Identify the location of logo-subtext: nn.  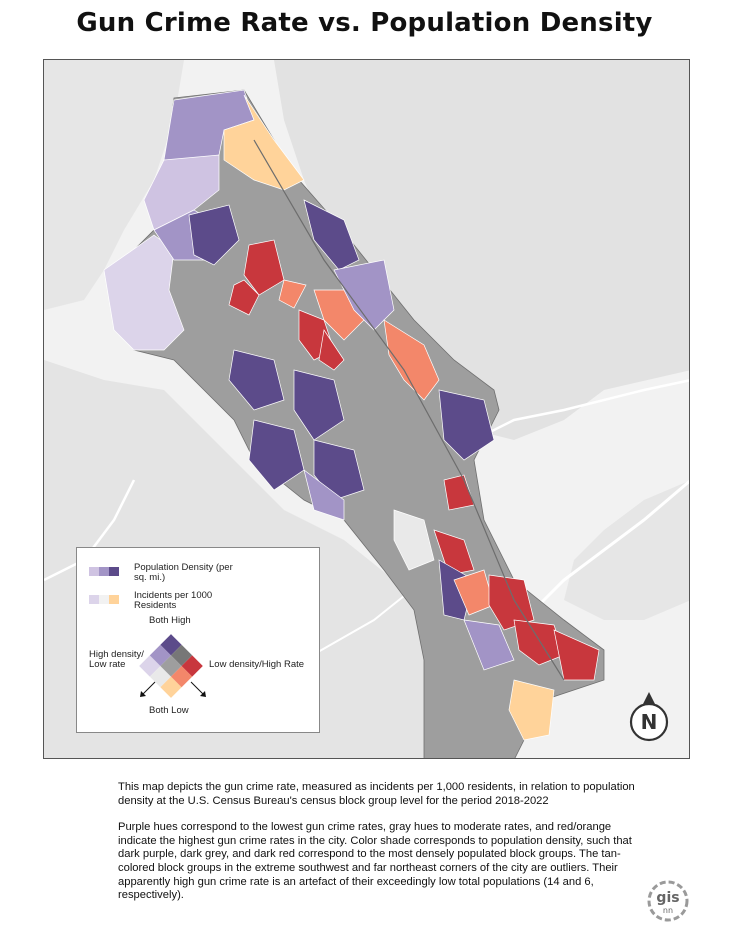
(668, 910).